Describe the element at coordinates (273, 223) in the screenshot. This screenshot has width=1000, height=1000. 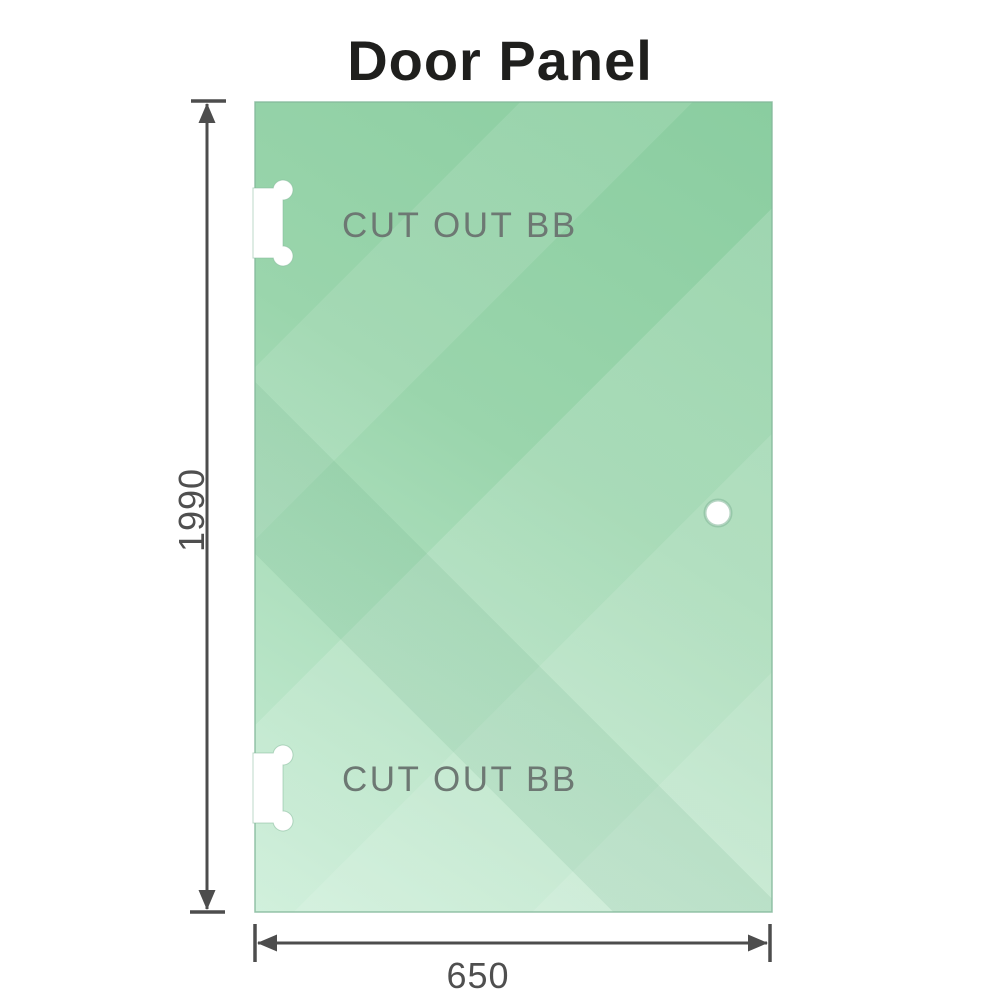
I see `hinge-cutout-top` at that location.